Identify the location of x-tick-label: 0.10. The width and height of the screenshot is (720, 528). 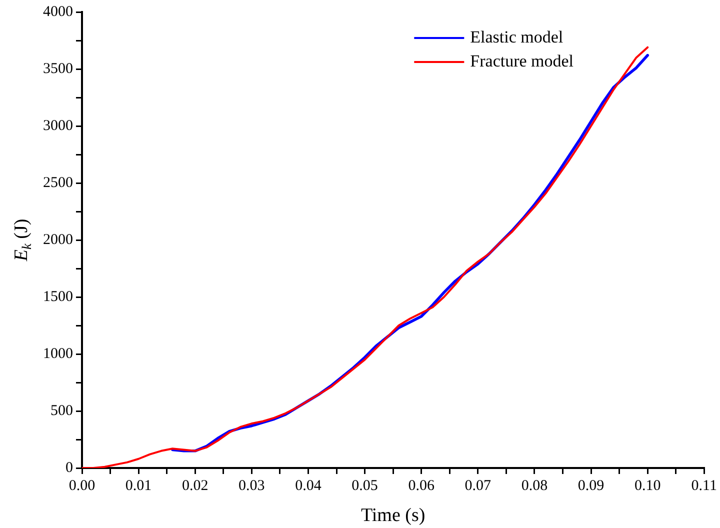
(647, 486).